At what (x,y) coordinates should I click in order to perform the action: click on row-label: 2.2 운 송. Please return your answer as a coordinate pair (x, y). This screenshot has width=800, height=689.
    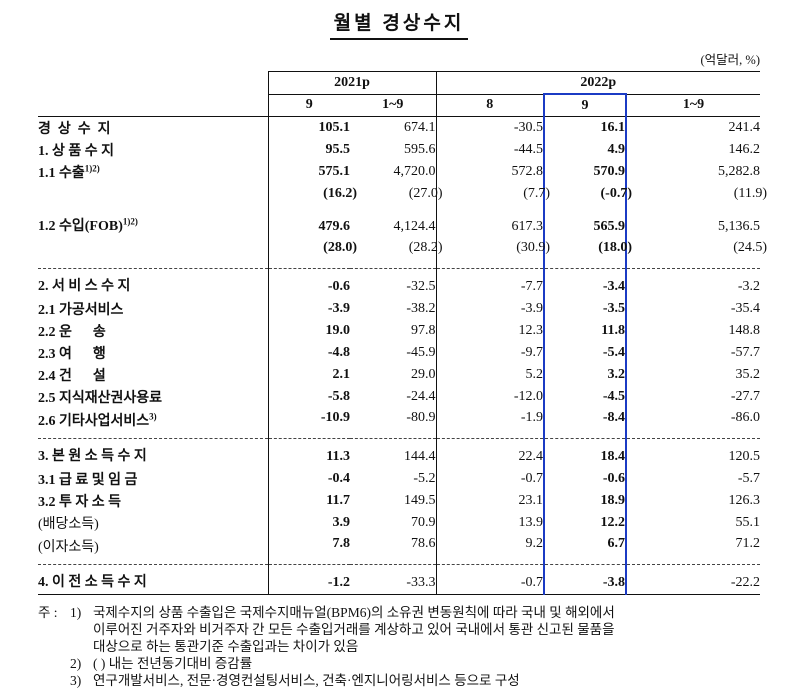
    Looking at the image, I should click on (153, 331).